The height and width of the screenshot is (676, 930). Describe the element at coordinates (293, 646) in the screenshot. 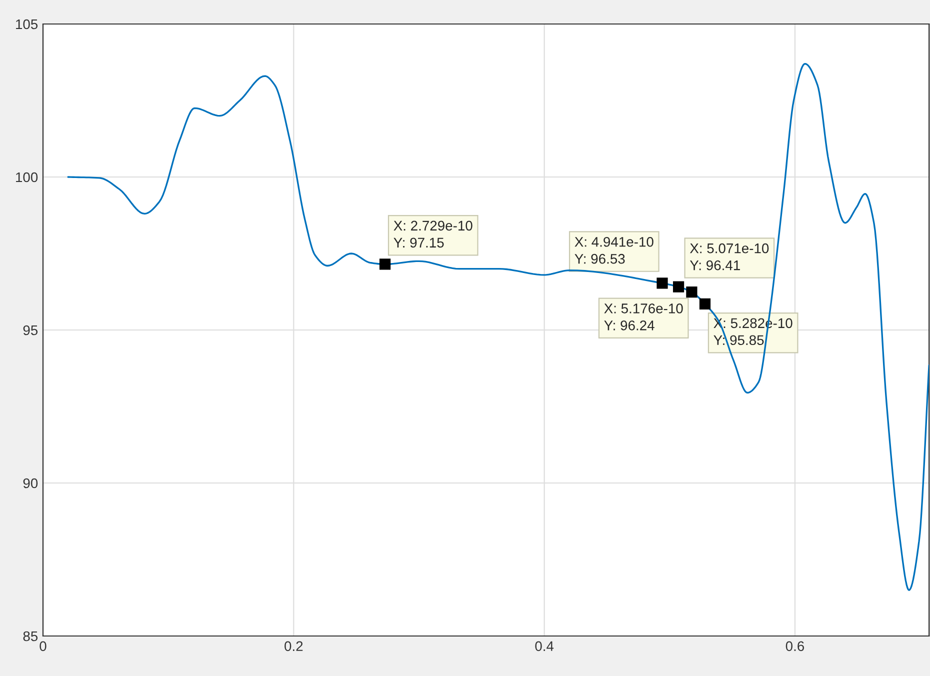

I see `x-tick-label: 0.2` at that location.